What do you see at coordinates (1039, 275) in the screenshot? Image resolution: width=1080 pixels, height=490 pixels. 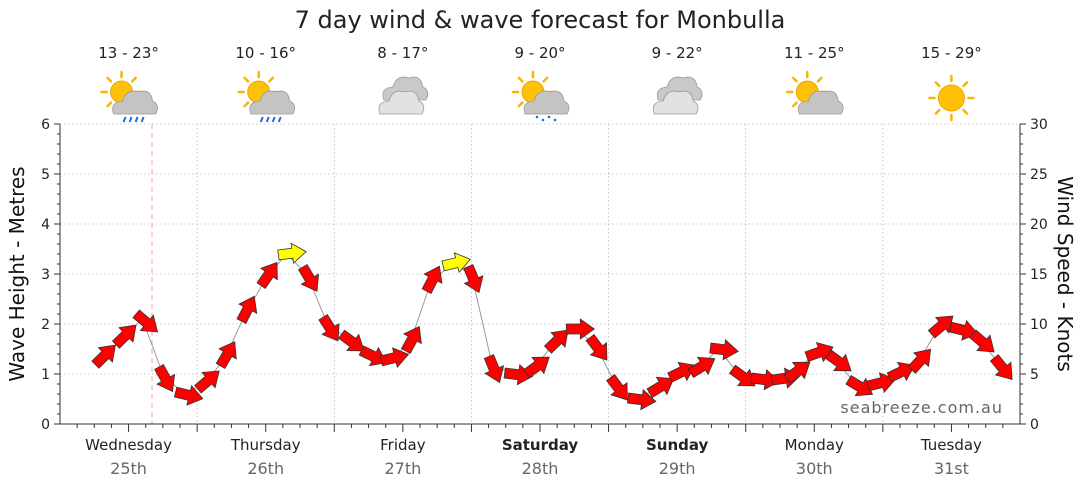 I see `y-tick-label-right: 15` at bounding box center [1039, 275].